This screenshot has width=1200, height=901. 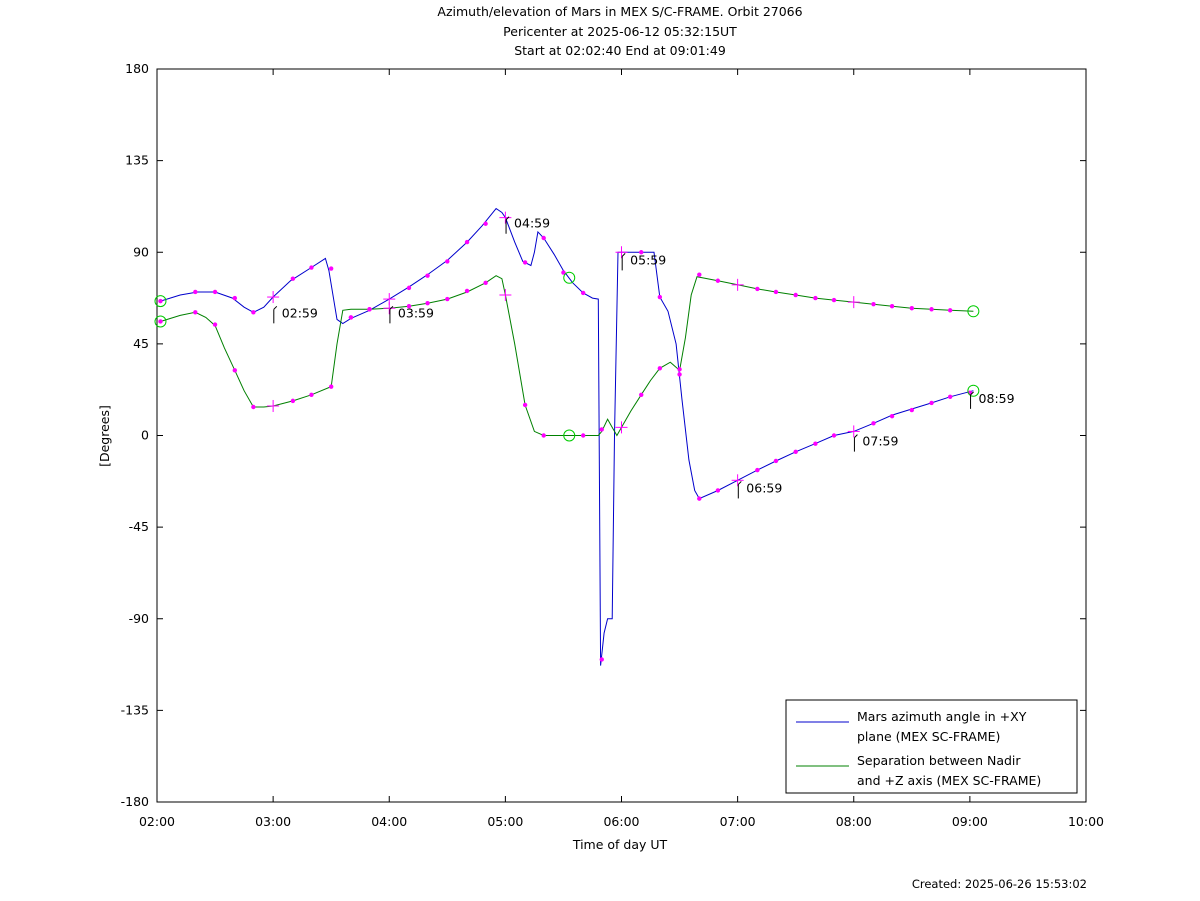 I want to click on time-label-group: 08:59, so click(x=992, y=400).